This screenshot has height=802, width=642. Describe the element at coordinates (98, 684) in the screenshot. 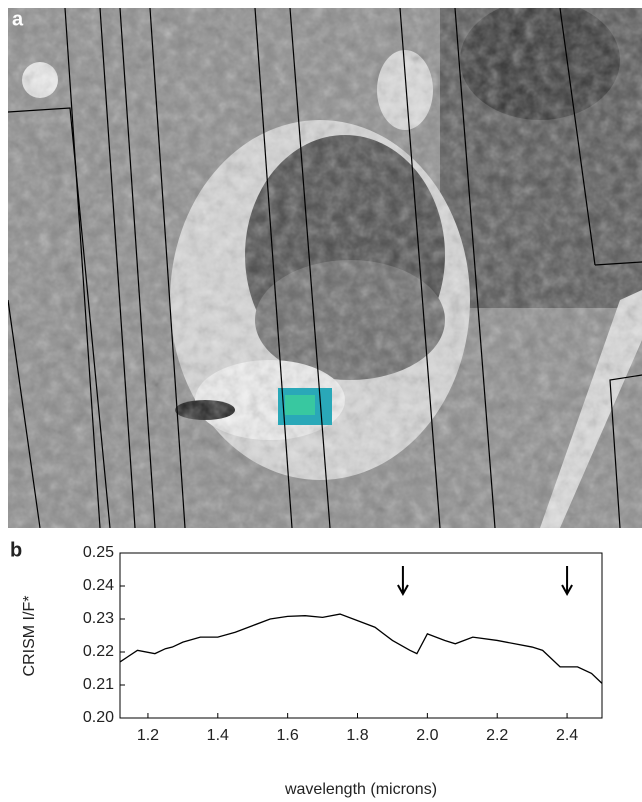

I see `y-tick-label: 0.21` at that location.